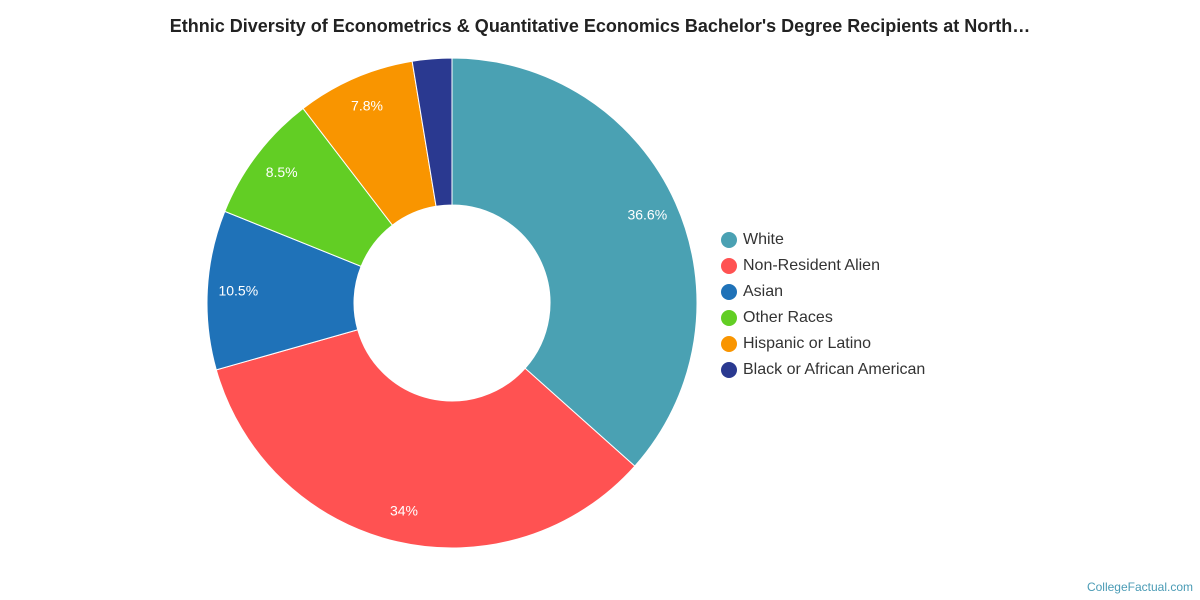 This screenshot has width=1200, height=600. What do you see at coordinates (238, 290) in the screenshot?
I see `slice-label-asian: 10.5%` at bounding box center [238, 290].